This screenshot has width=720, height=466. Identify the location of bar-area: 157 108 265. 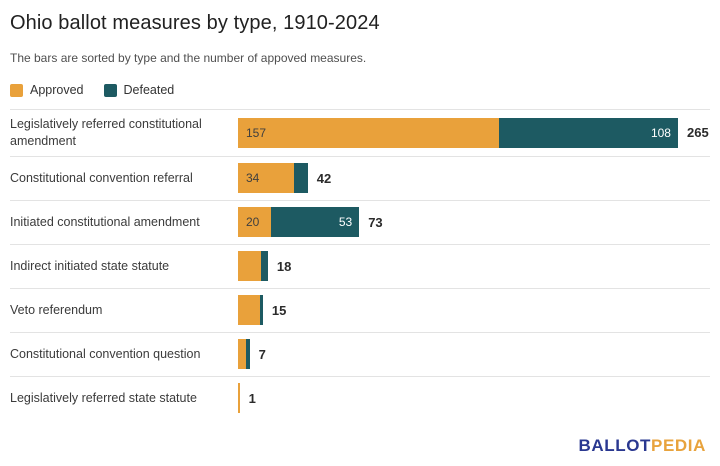
(474, 132).